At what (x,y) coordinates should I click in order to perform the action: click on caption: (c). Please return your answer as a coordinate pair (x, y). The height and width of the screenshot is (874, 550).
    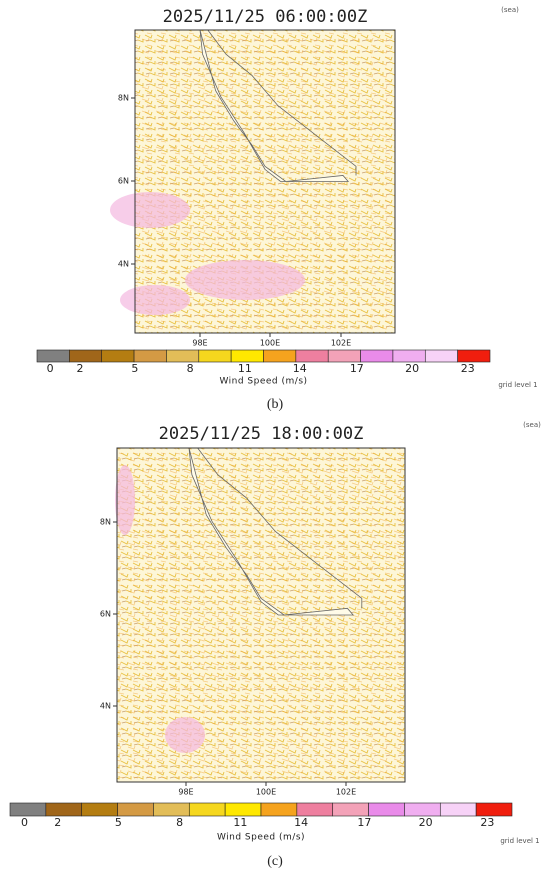
    Looking at the image, I should click on (275, 861).